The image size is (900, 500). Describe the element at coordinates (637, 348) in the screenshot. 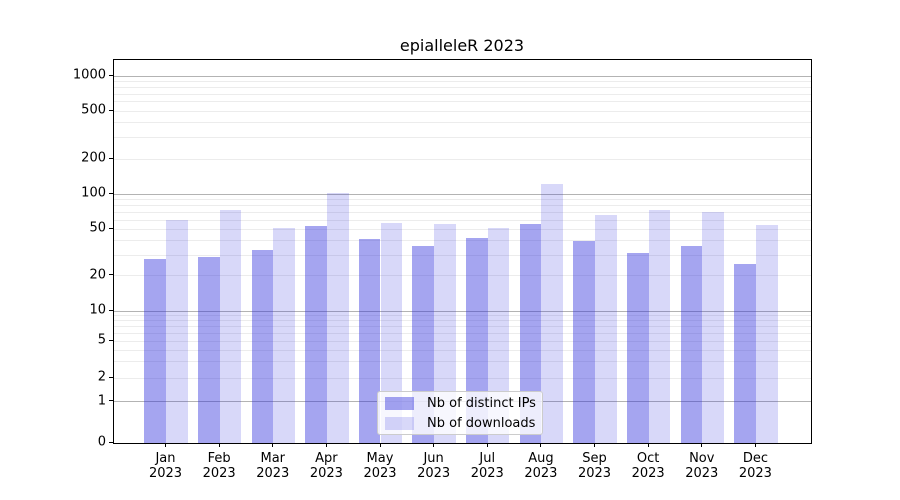

I see `bar-distinct-ips-oct` at that location.